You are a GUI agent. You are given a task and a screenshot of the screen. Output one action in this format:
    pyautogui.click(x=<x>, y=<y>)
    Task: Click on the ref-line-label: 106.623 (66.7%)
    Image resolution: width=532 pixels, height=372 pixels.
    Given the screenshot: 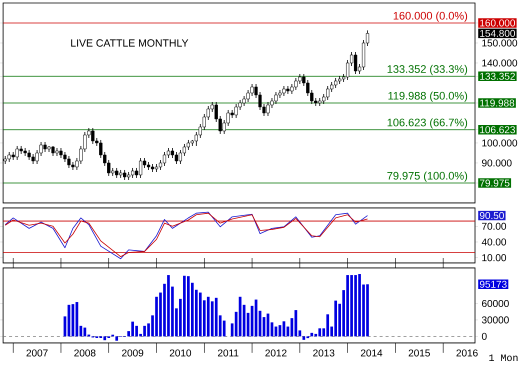 What is the action you would take?
    pyautogui.click(x=428, y=123)
    